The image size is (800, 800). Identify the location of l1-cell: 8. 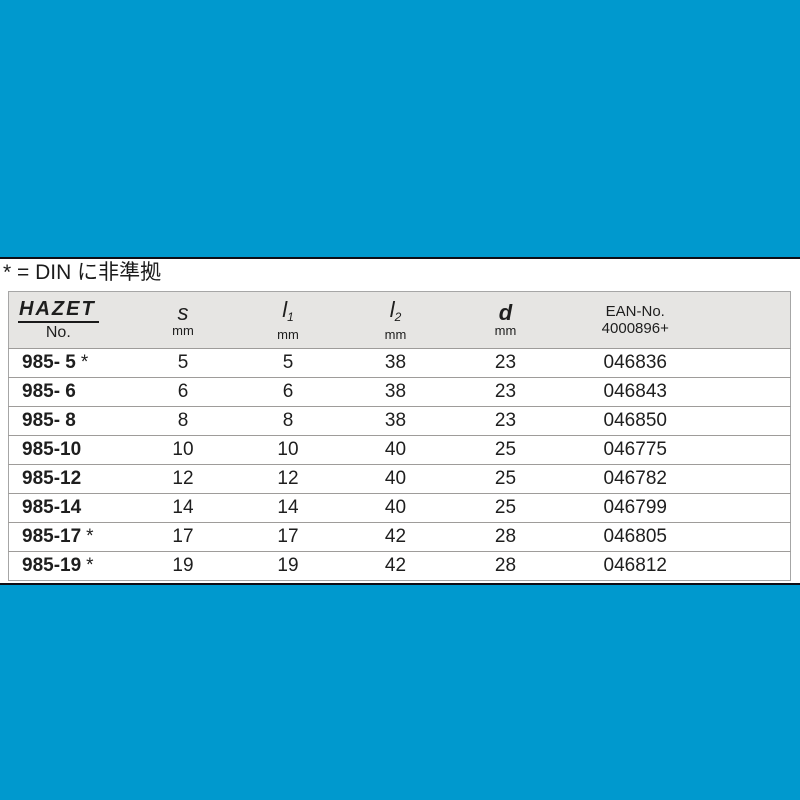
(288, 421).